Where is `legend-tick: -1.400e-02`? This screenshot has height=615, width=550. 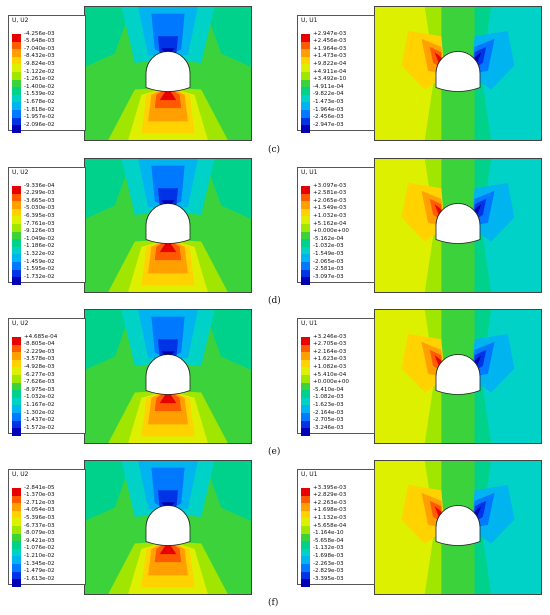 legend-tick: -1.400e-02 is located at coordinates (39, 86).